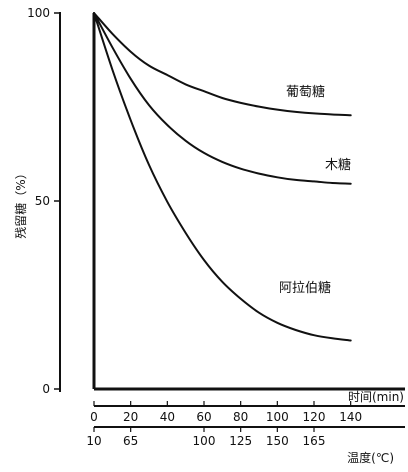 This screenshot has width=408, height=472. I want to click on x2-tick-label: 125, so click(240, 441).